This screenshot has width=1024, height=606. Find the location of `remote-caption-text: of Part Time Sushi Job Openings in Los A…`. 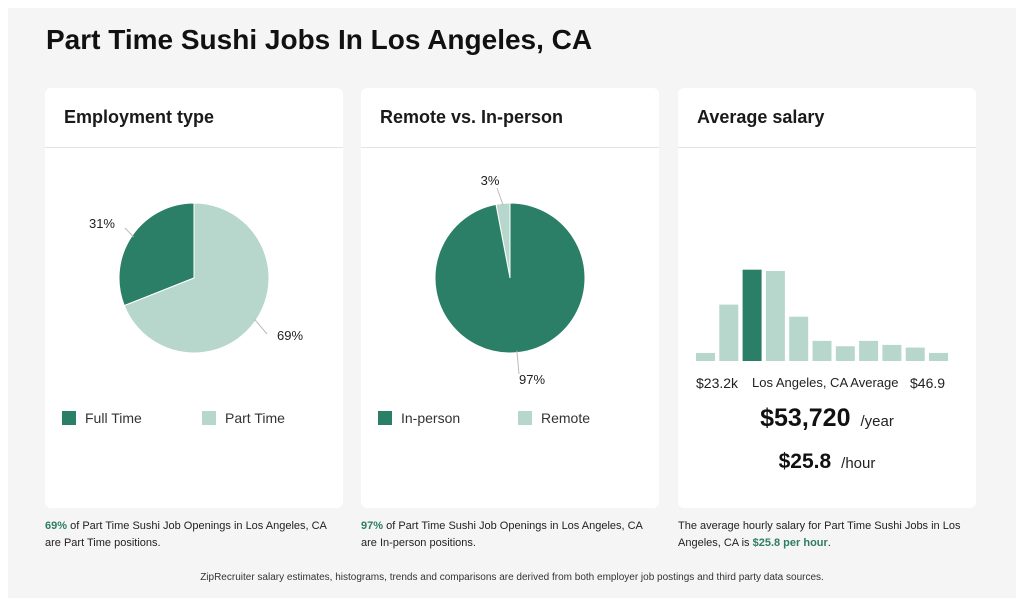

remote-caption-text: of Part Time Sushi Job Openings in Los A… is located at coordinates (502, 534).